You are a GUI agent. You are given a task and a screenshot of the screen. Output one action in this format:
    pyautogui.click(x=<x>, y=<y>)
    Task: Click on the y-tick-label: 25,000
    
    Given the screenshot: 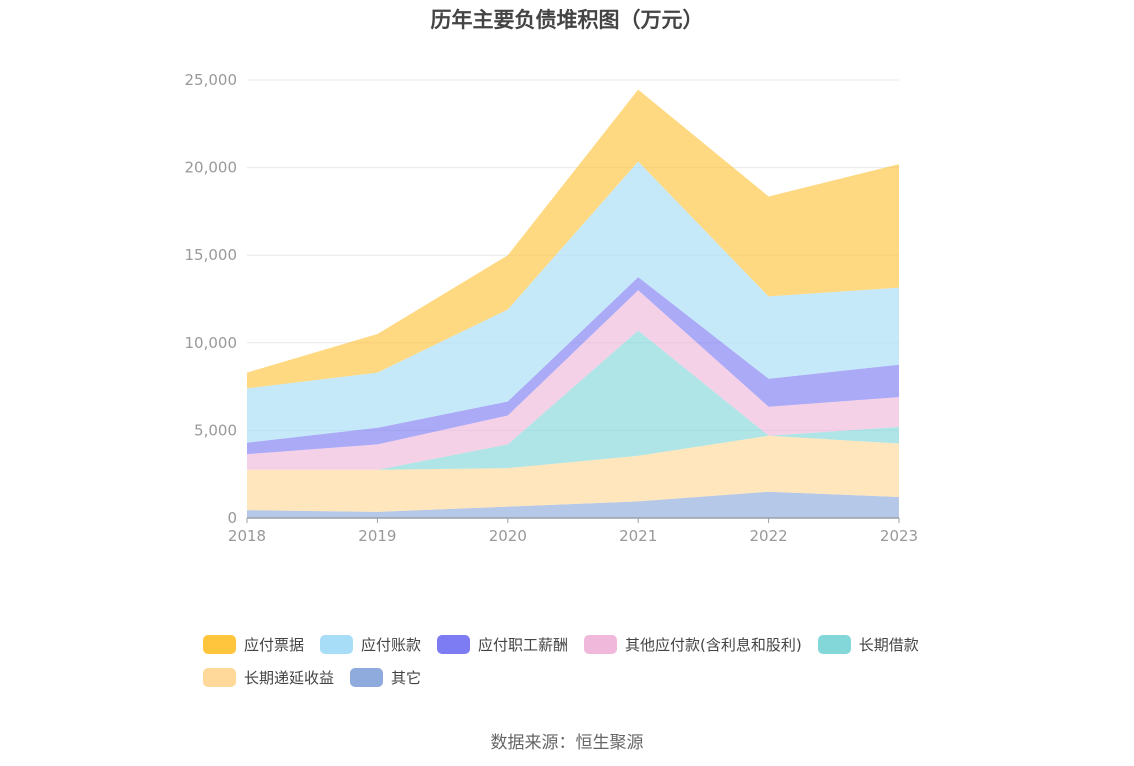 What is the action you would take?
    pyautogui.click(x=211, y=80)
    